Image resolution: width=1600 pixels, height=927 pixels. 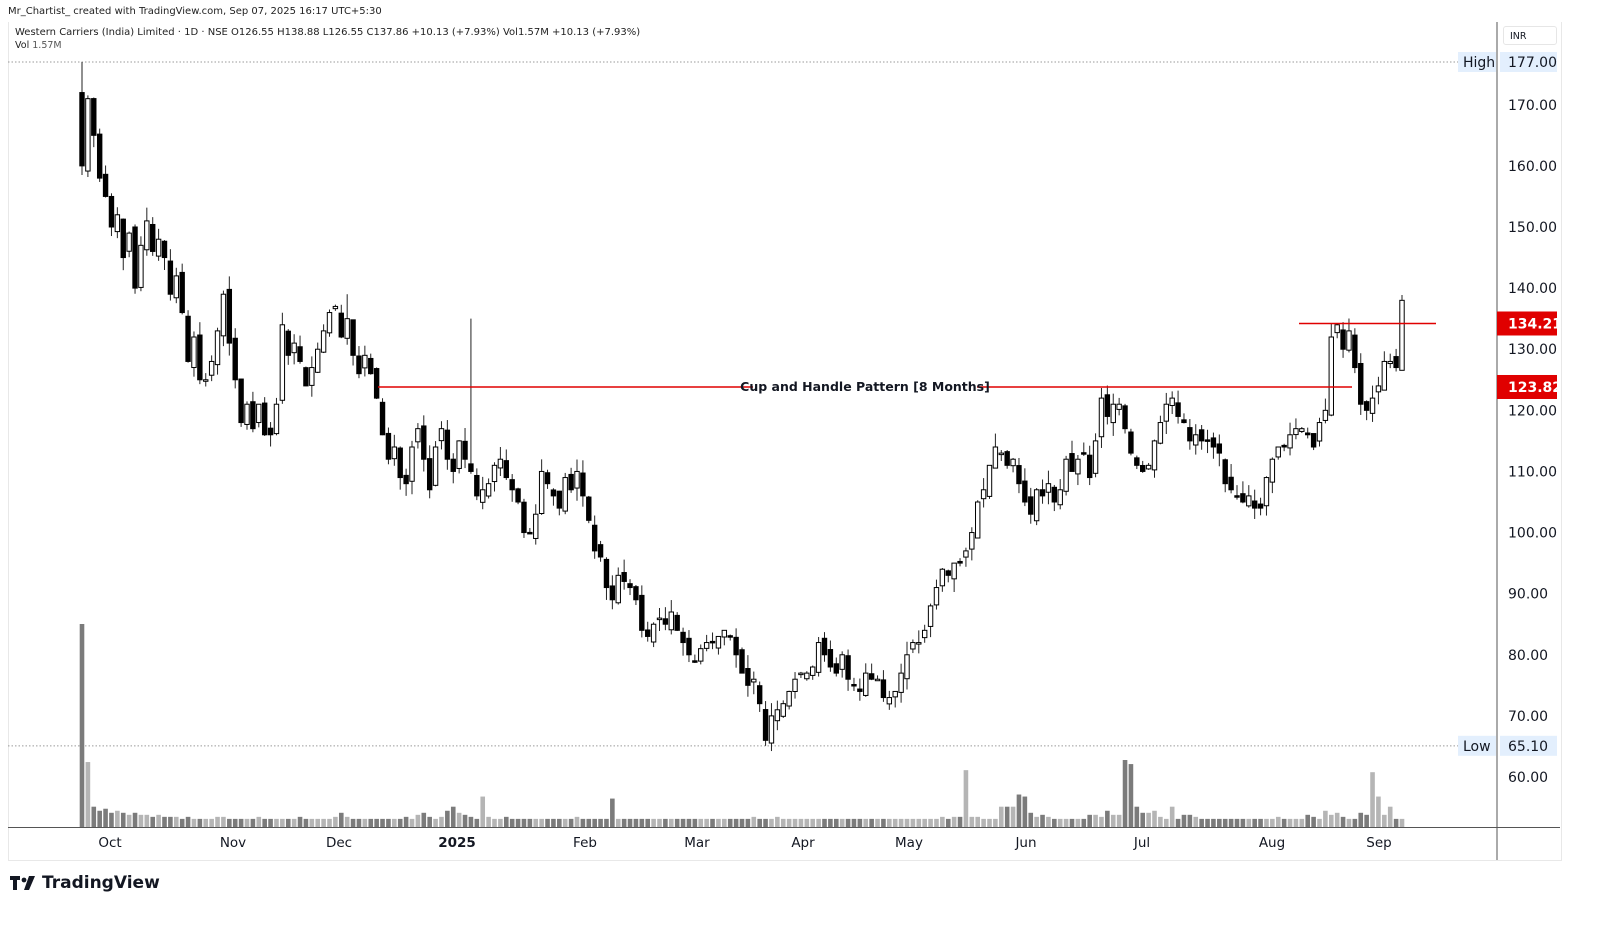 I want to click on y-tick: 100.00, so click(x=1532, y=534).